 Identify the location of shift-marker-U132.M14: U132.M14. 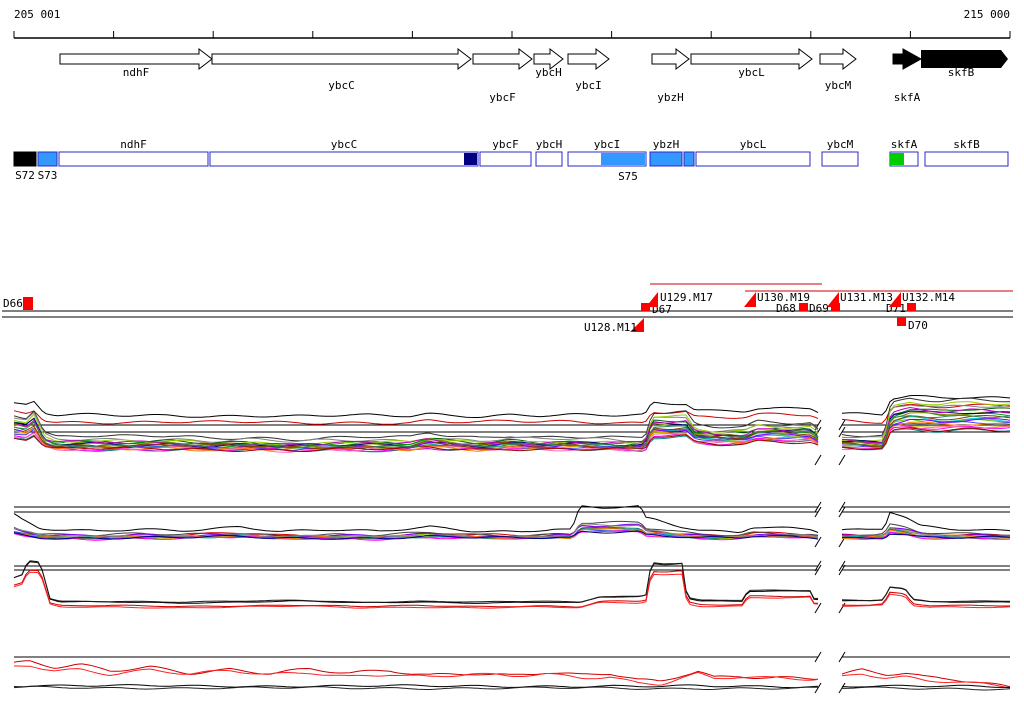
(922, 299).